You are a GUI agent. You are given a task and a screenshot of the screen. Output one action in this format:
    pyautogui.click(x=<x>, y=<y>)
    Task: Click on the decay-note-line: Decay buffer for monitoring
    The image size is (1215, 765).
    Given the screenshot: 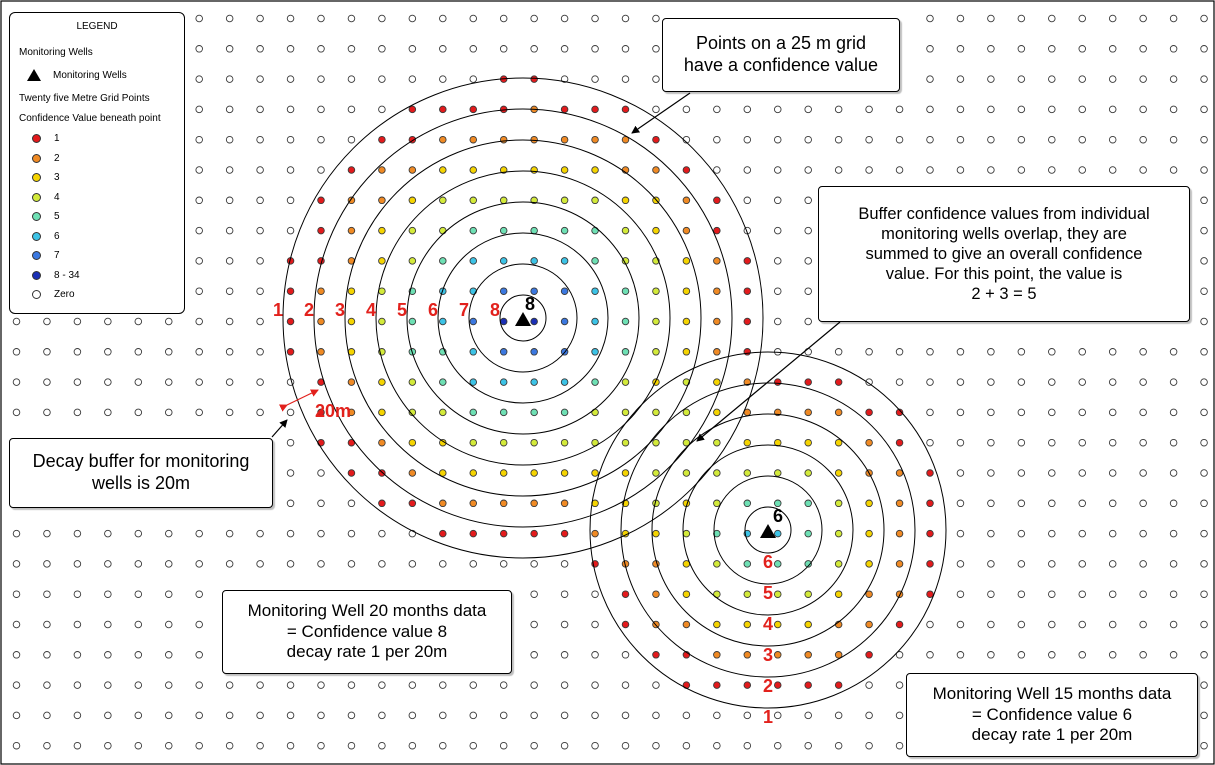 What is the action you would take?
    pyautogui.click(x=141, y=461)
    